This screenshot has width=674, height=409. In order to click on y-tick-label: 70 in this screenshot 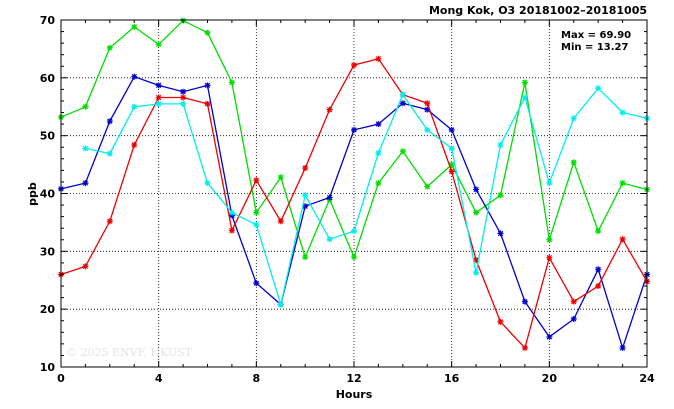, I will do `click(48, 20)`.